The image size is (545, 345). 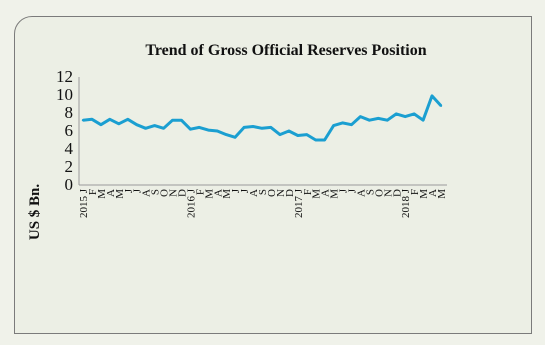 I want to click on y-tick-label: 6, so click(x=69, y=130).